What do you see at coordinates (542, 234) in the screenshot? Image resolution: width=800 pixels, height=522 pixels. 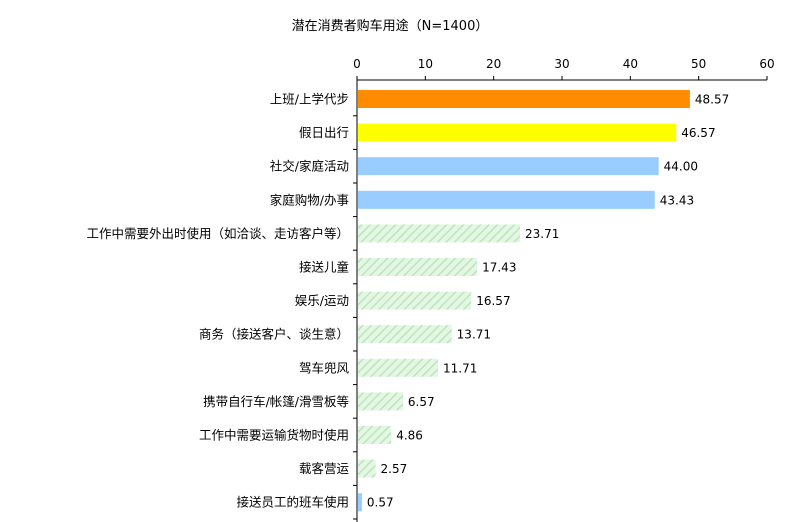 I see `value-label: 23.71` at bounding box center [542, 234].